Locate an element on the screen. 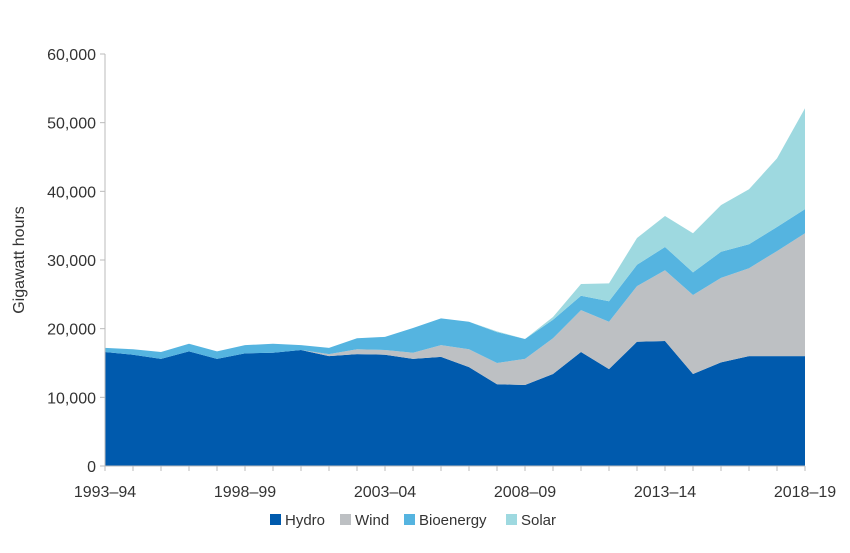  legend-label-solar: Solar is located at coordinates (538, 520).